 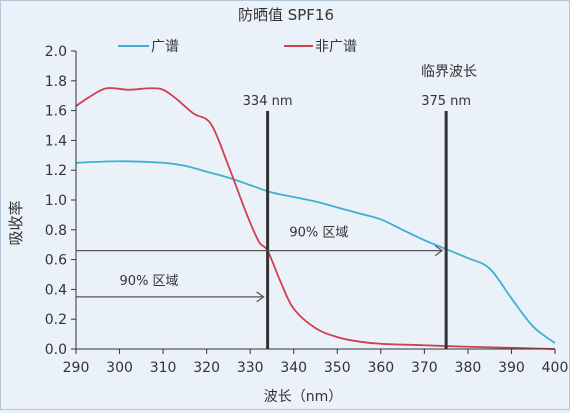 What do you see at coordinates (293, 368) in the screenshot?
I see `x-tick-label: 340` at bounding box center [293, 368].